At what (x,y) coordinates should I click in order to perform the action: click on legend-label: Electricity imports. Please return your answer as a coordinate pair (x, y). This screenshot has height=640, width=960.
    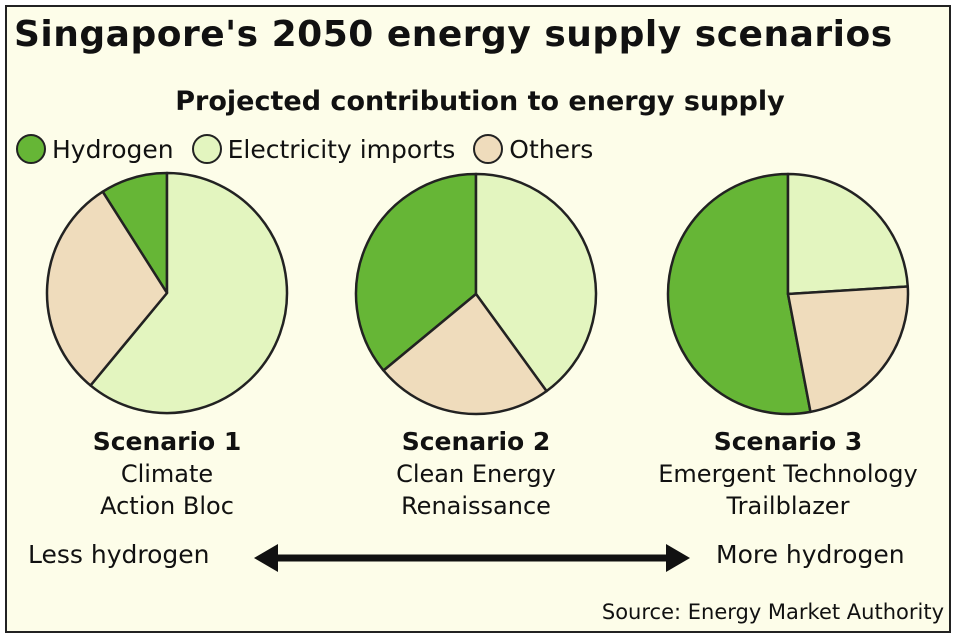
    Looking at the image, I should click on (341, 149).